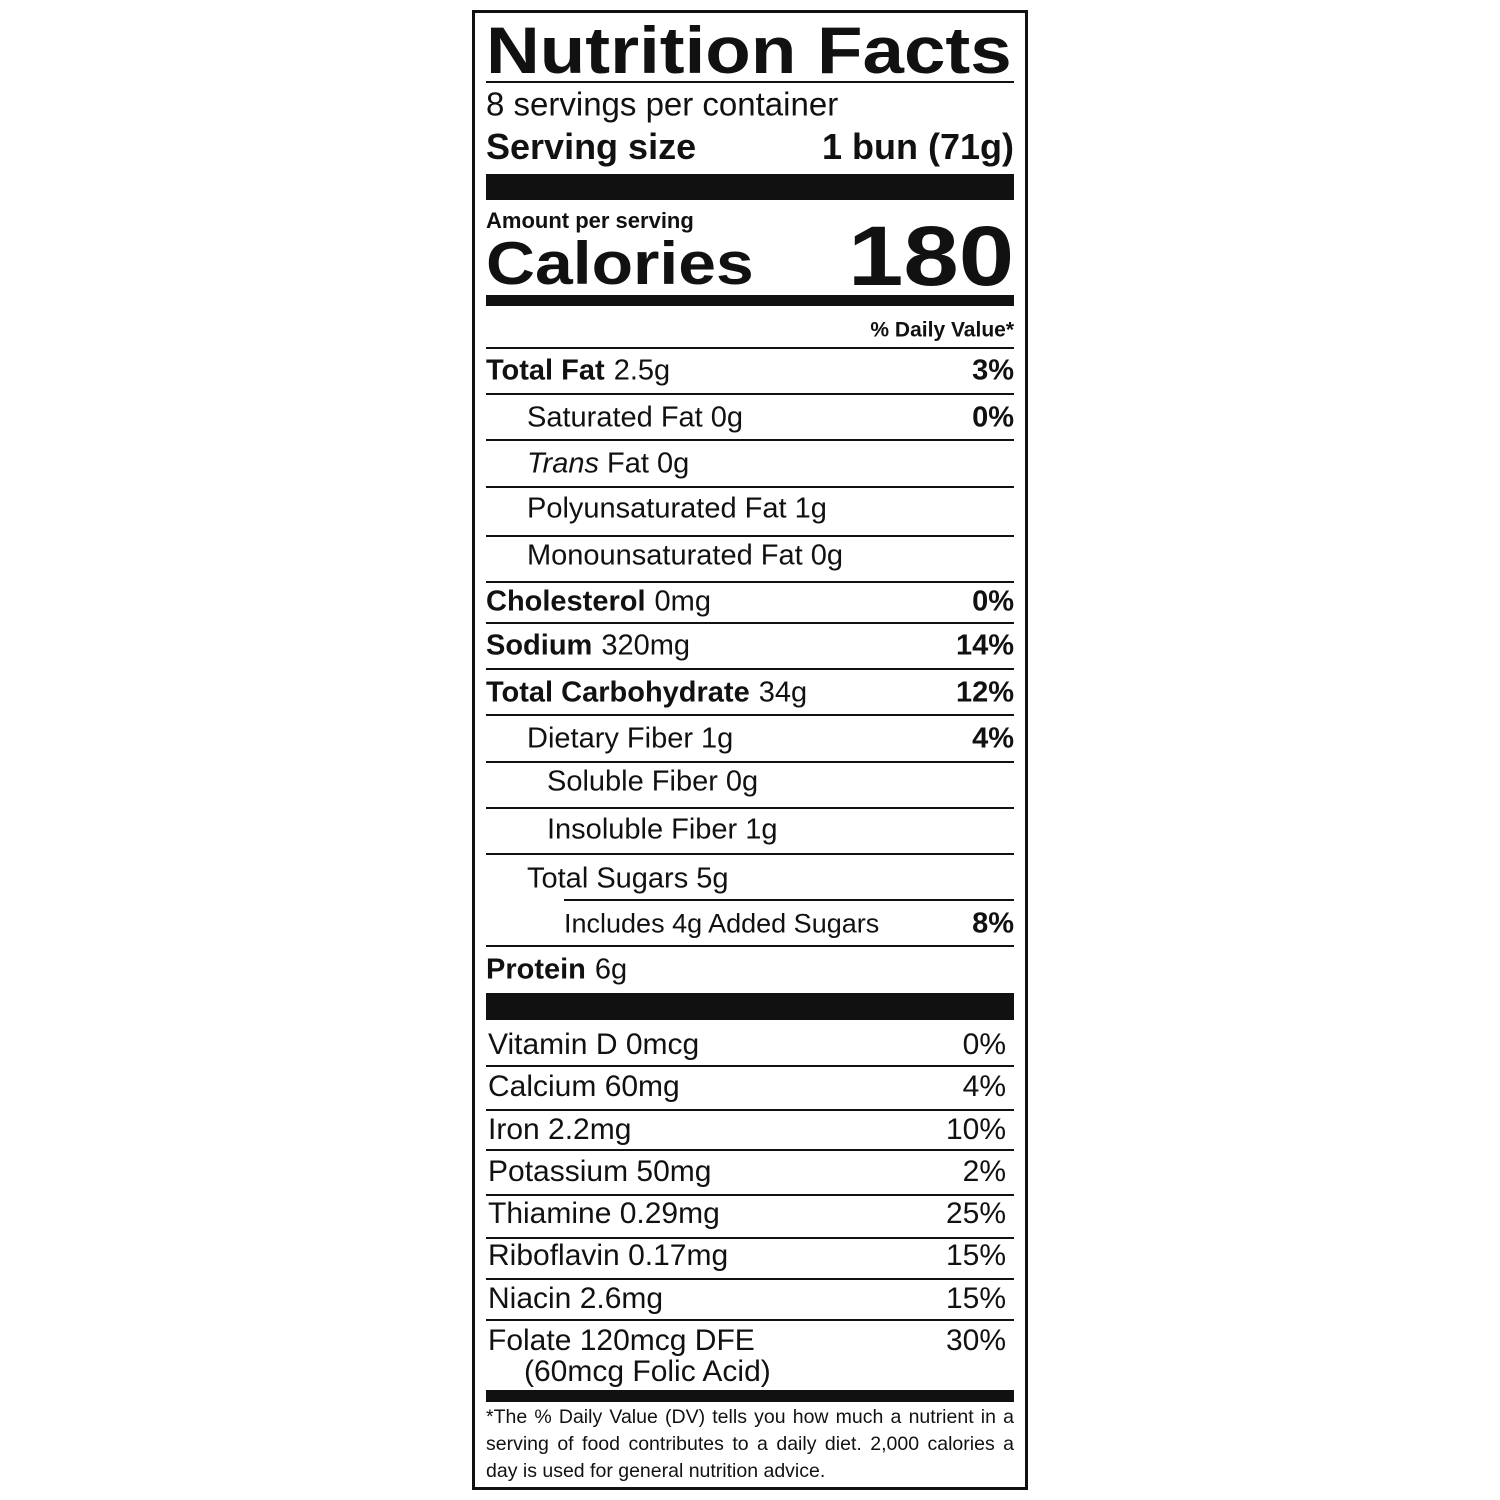 The image size is (1500, 1500). What do you see at coordinates (930, 256) in the screenshot?
I see `calories-value: 180` at bounding box center [930, 256].